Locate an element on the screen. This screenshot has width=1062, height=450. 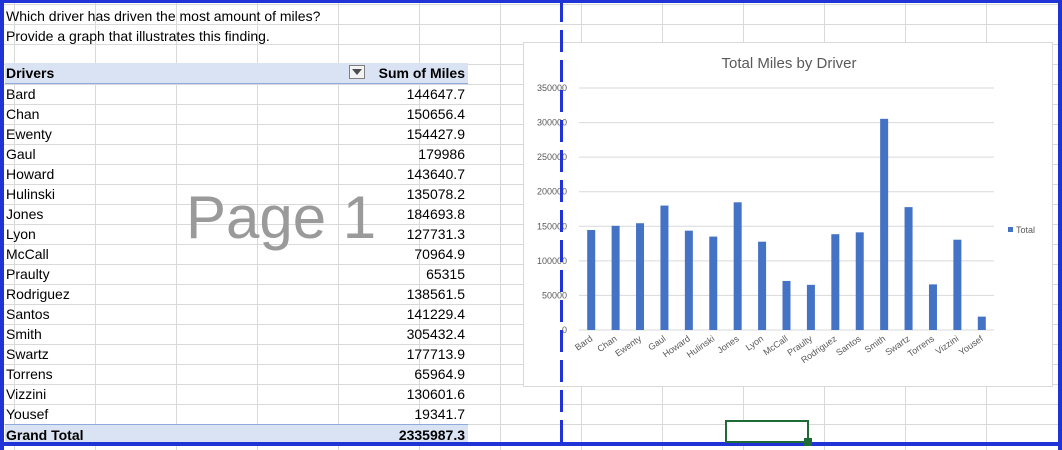
bar-howard is located at coordinates (688, 280).